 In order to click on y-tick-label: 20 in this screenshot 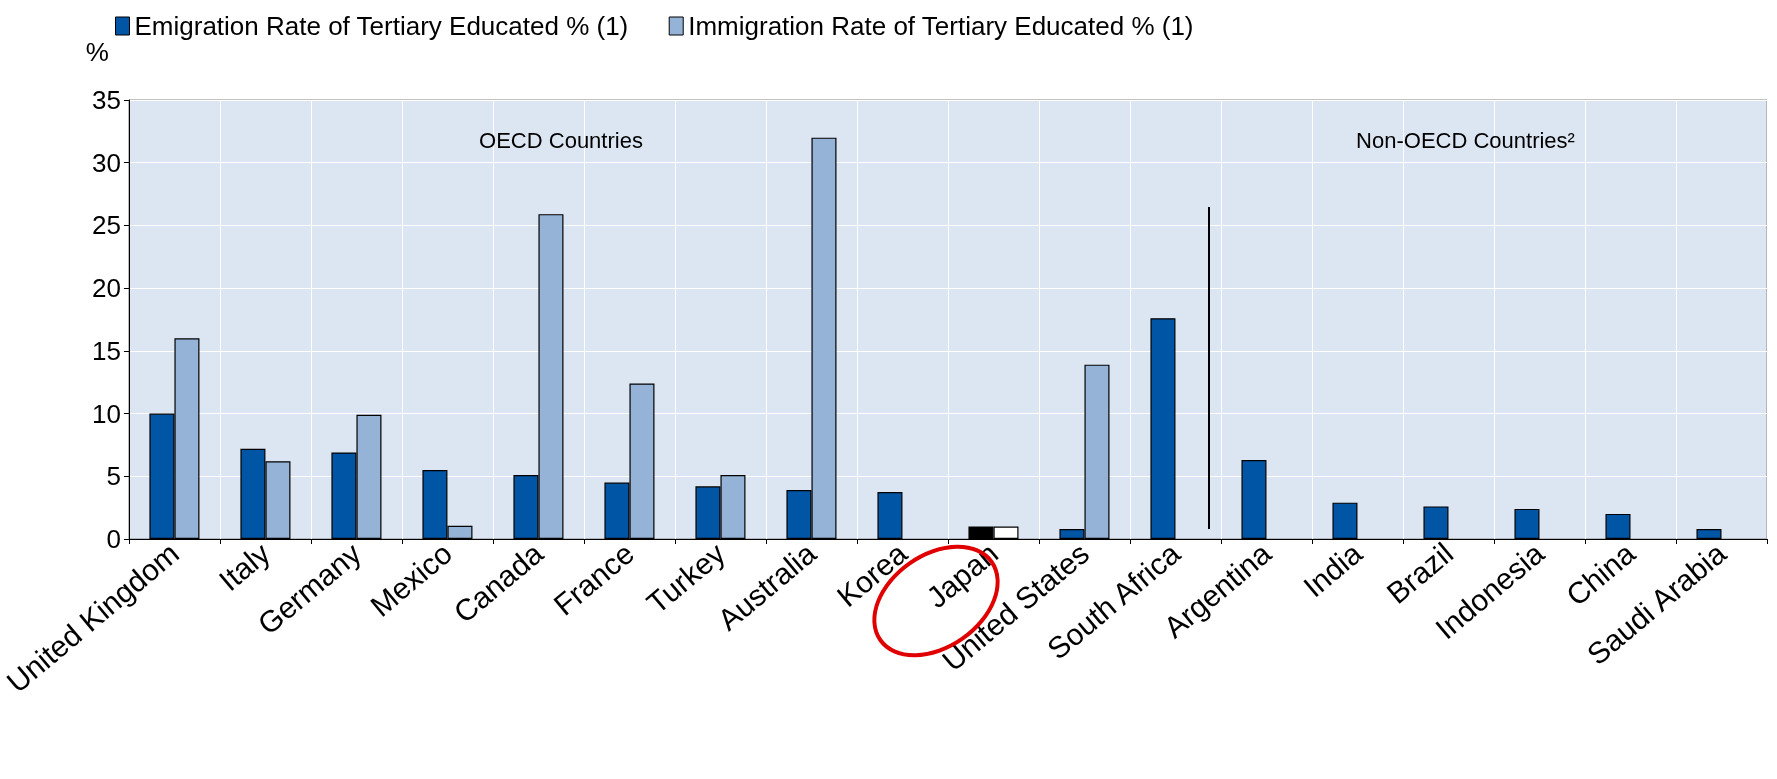, I will do `click(106, 288)`.